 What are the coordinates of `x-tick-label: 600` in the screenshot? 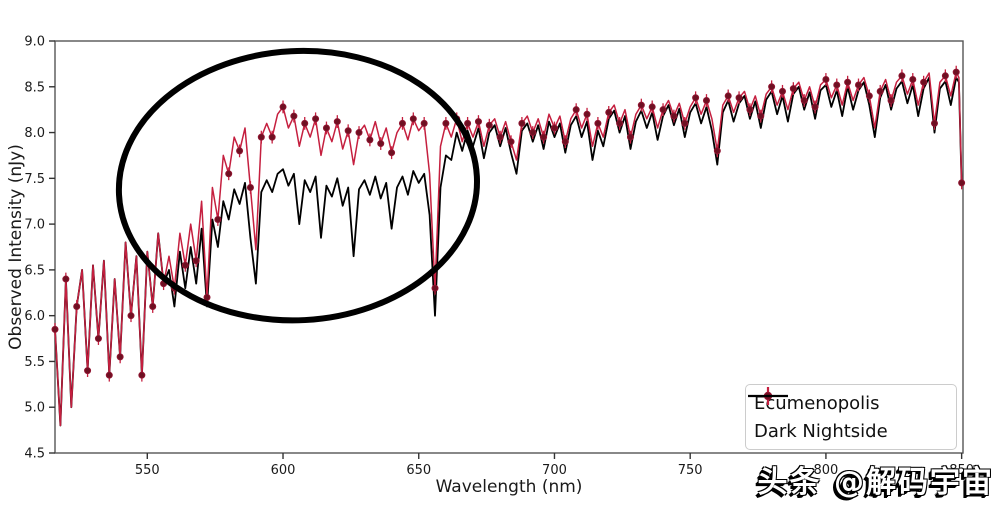 It's located at (283, 470).